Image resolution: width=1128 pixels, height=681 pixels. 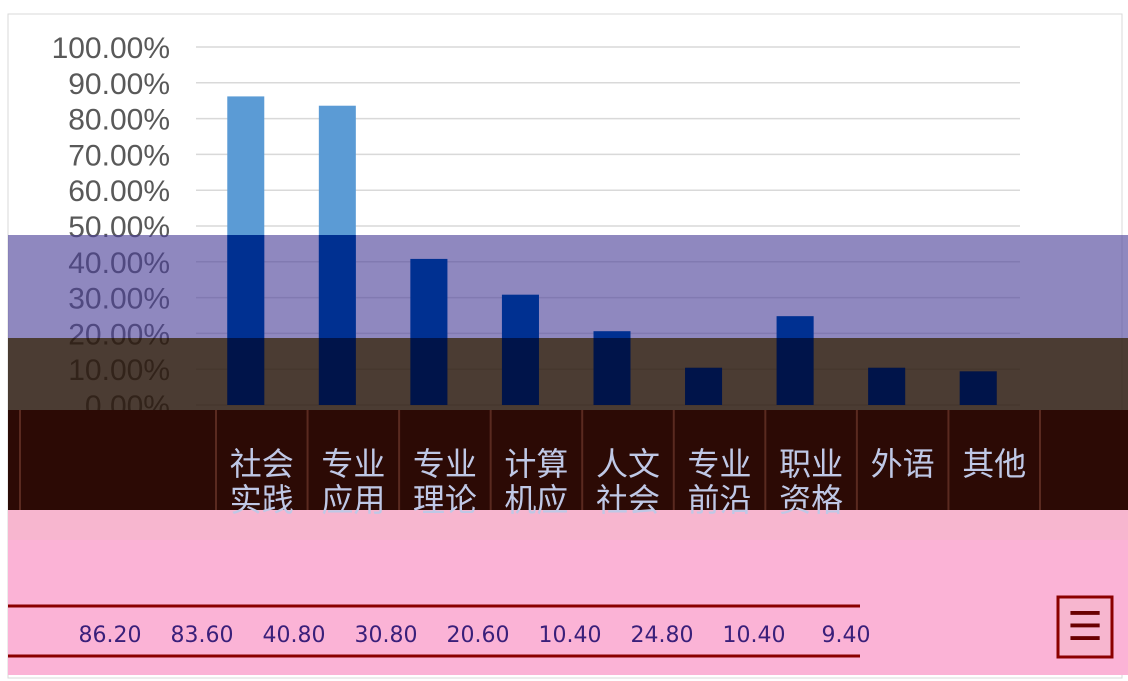 I want to click on table-value: 24.80, so click(x=662, y=635).